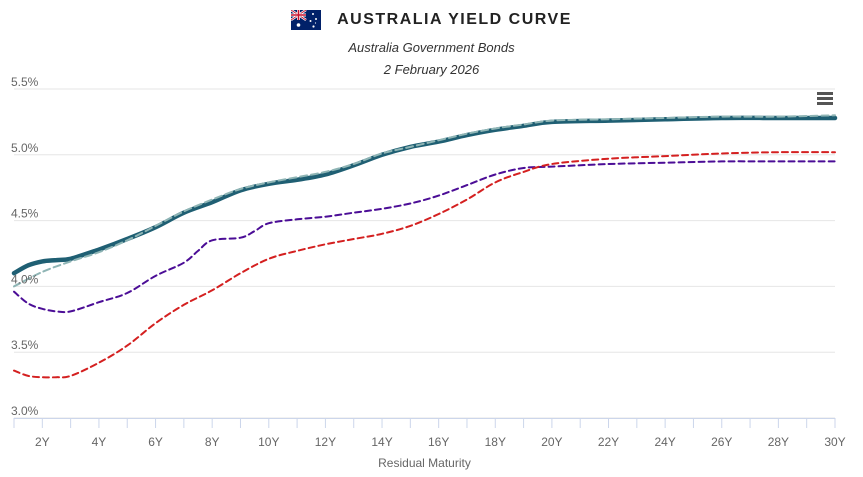 This screenshot has width=863, height=477. What do you see at coordinates (99, 442) in the screenshot?
I see `x-tick-label: 4Y` at bounding box center [99, 442].